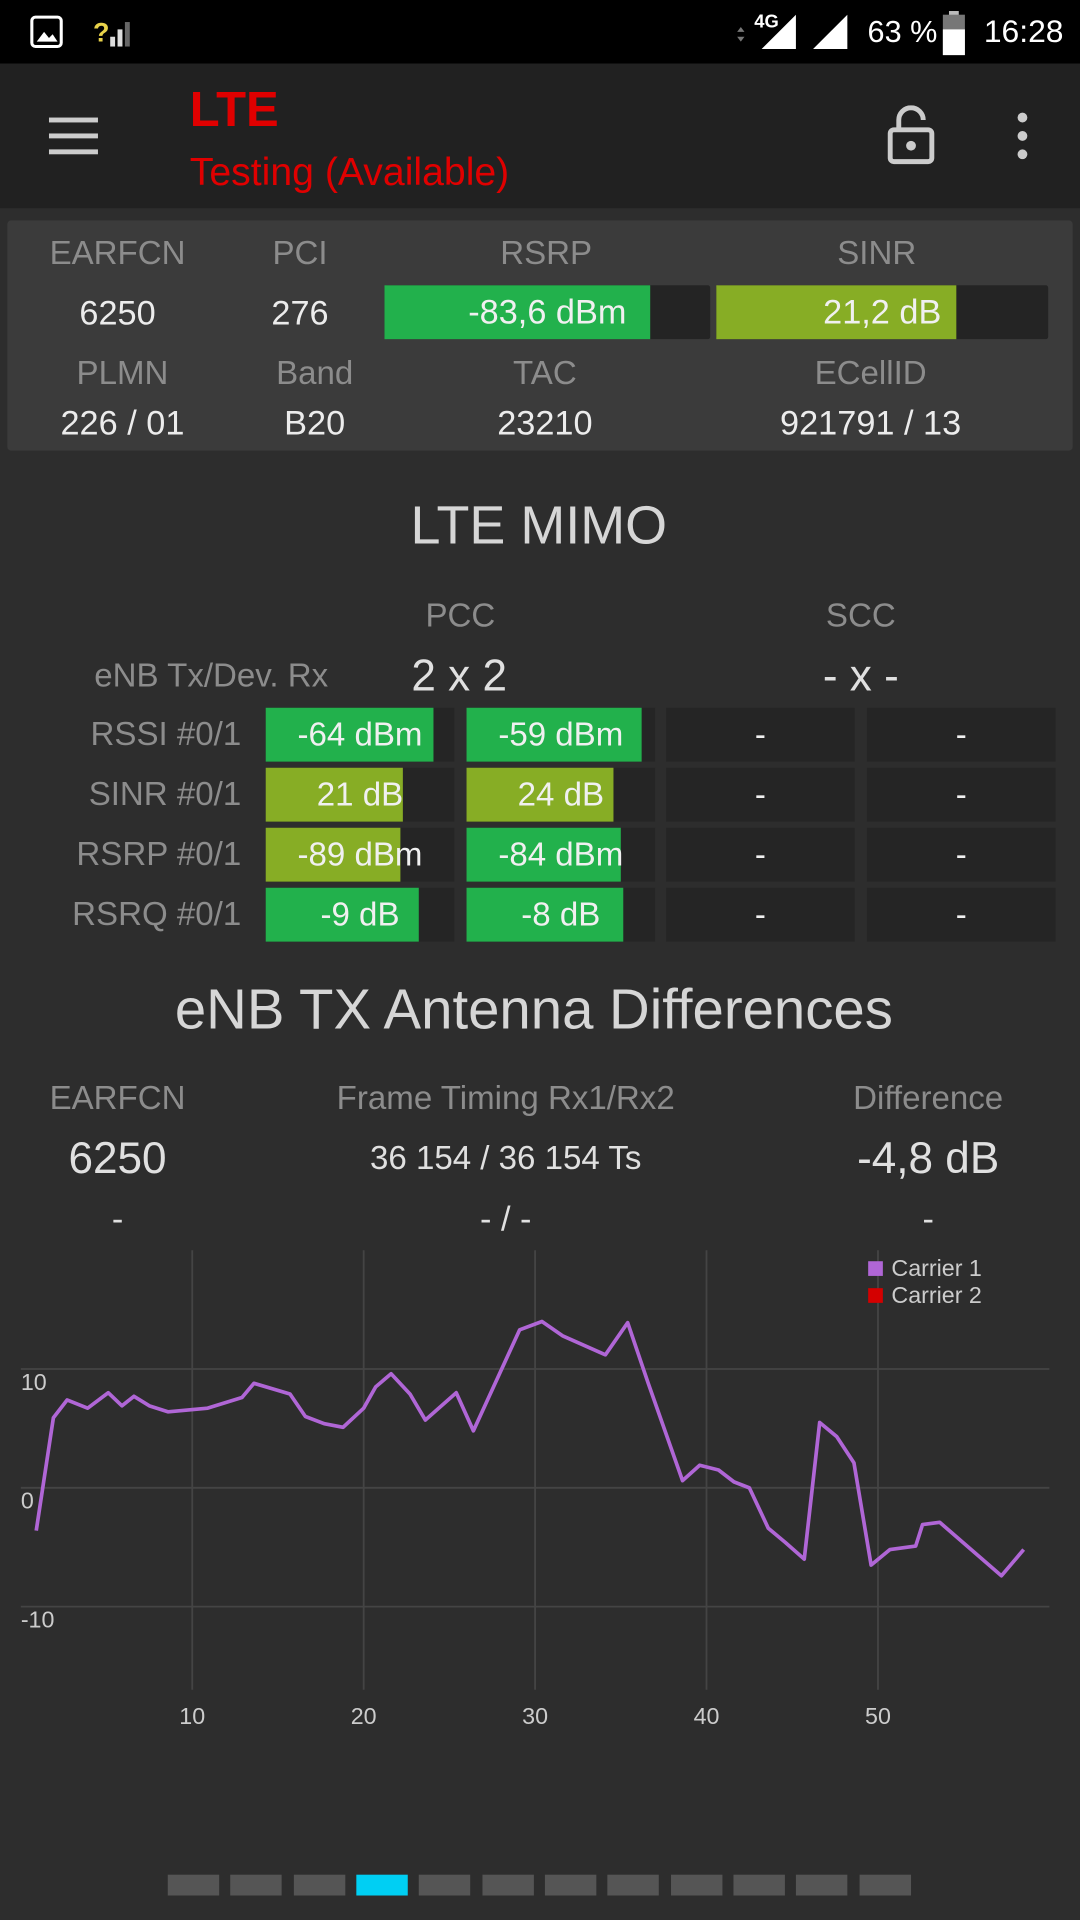 The height and width of the screenshot is (1920, 1080). Describe the element at coordinates (505, 1098) in the screenshot. I see `column-header: Frame Timing Rx1/Rx2` at that location.